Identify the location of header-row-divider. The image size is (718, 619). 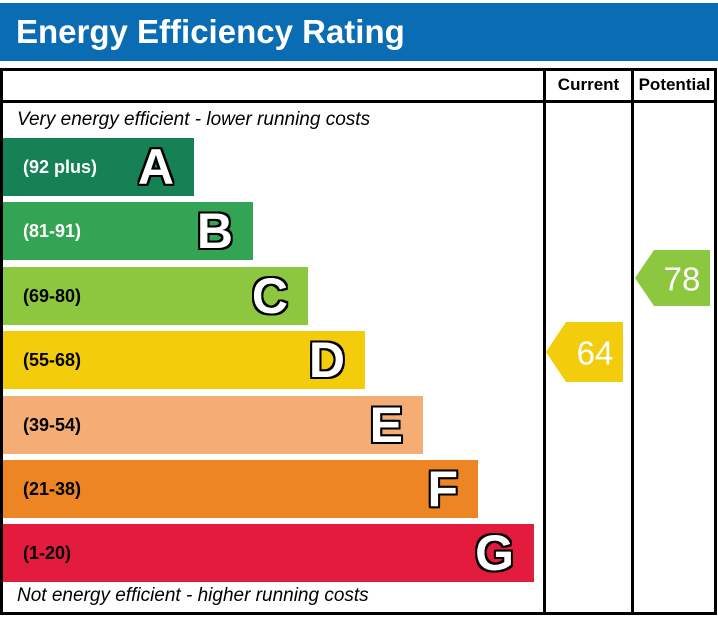
(358, 101).